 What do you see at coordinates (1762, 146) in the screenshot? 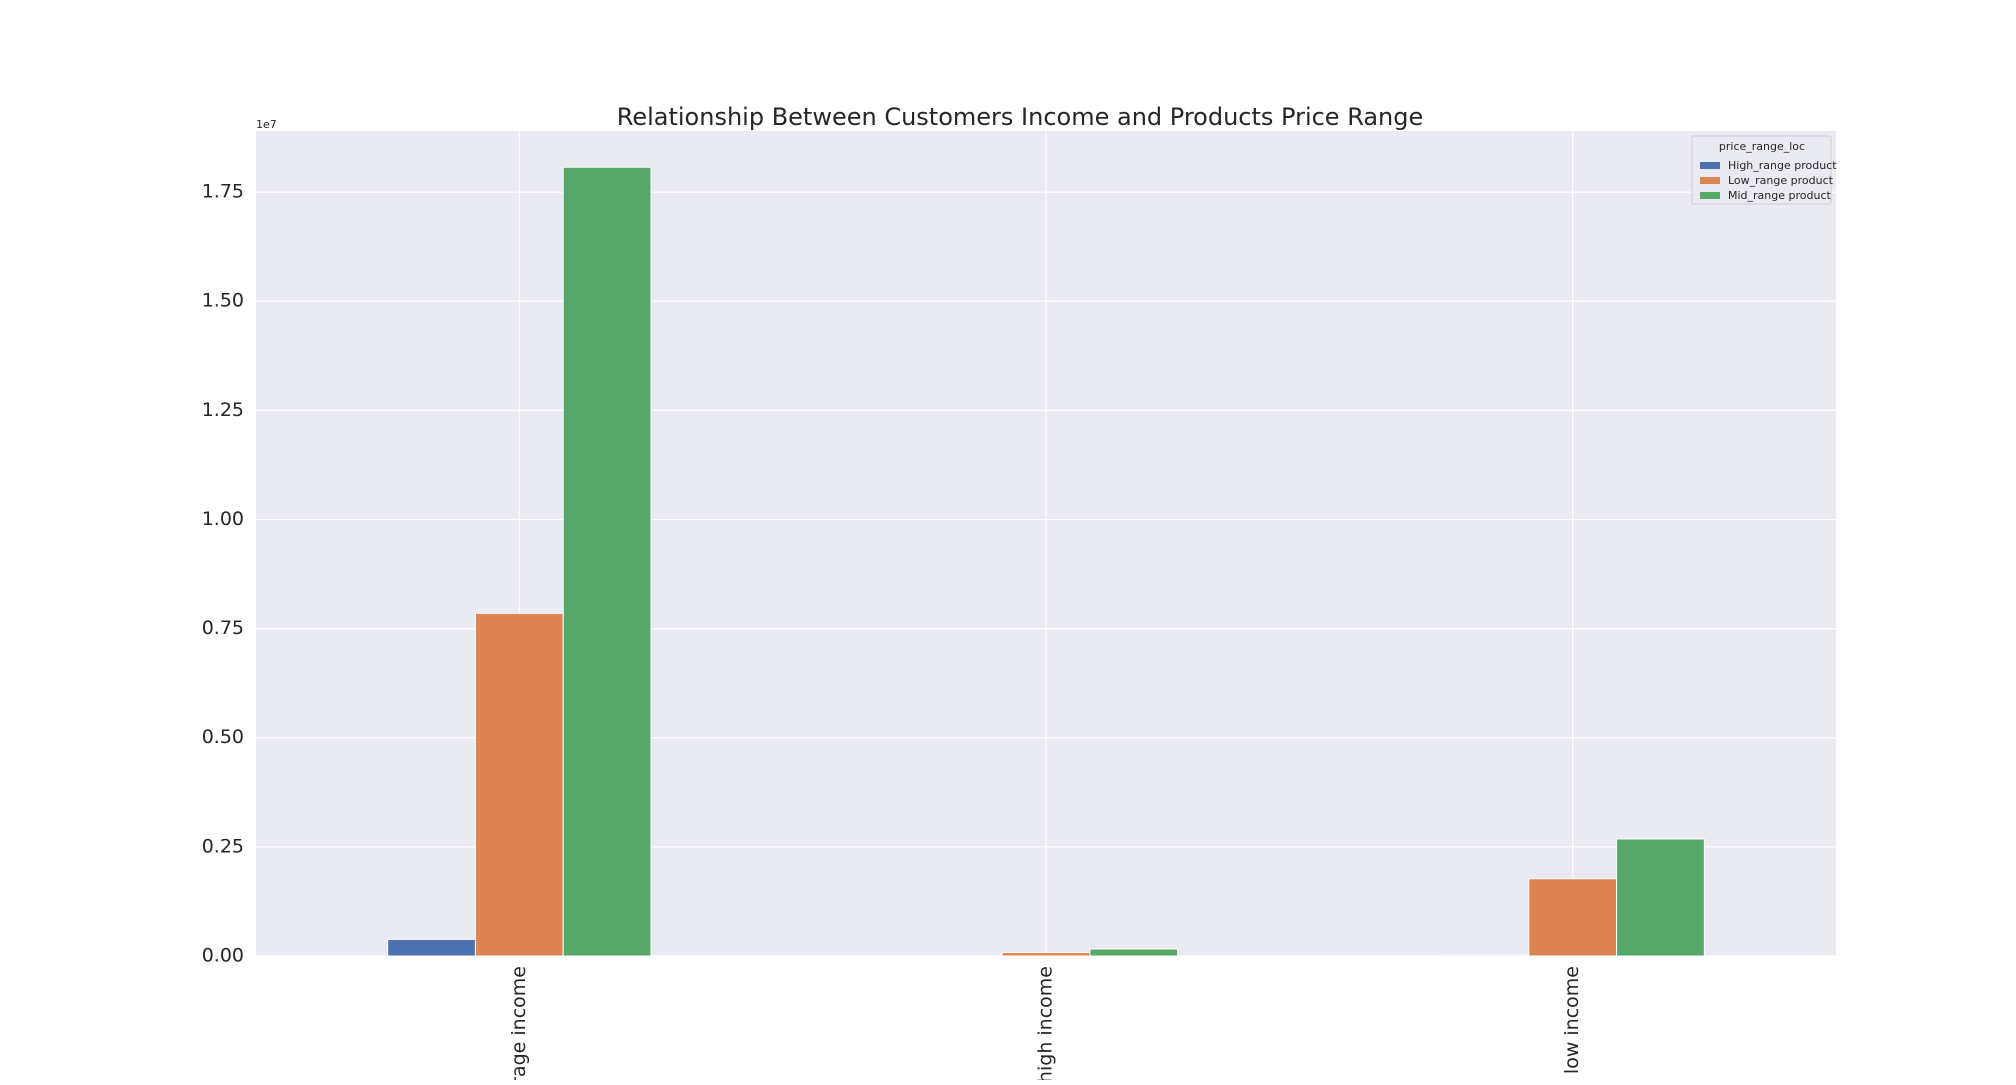
I see `legend-title: price_range_loc` at bounding box center [1762, 146].